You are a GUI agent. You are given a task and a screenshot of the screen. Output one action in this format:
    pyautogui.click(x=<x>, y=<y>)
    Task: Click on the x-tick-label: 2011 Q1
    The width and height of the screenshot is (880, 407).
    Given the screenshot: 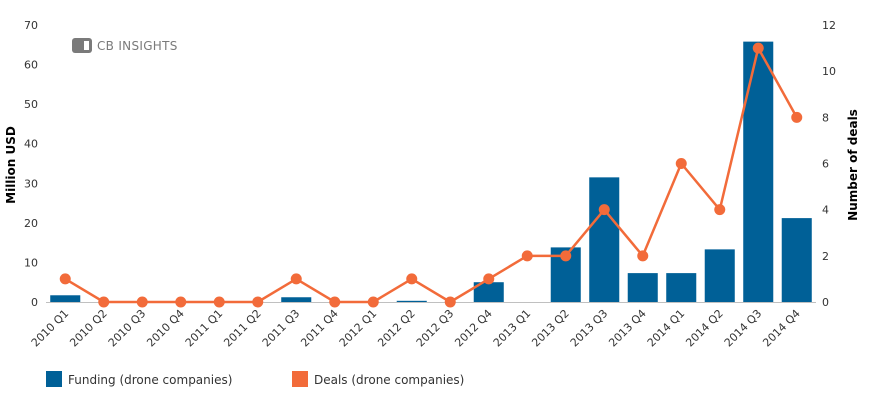 What is the action you would take?
    pyautogui.click(x=204, y=328)
    